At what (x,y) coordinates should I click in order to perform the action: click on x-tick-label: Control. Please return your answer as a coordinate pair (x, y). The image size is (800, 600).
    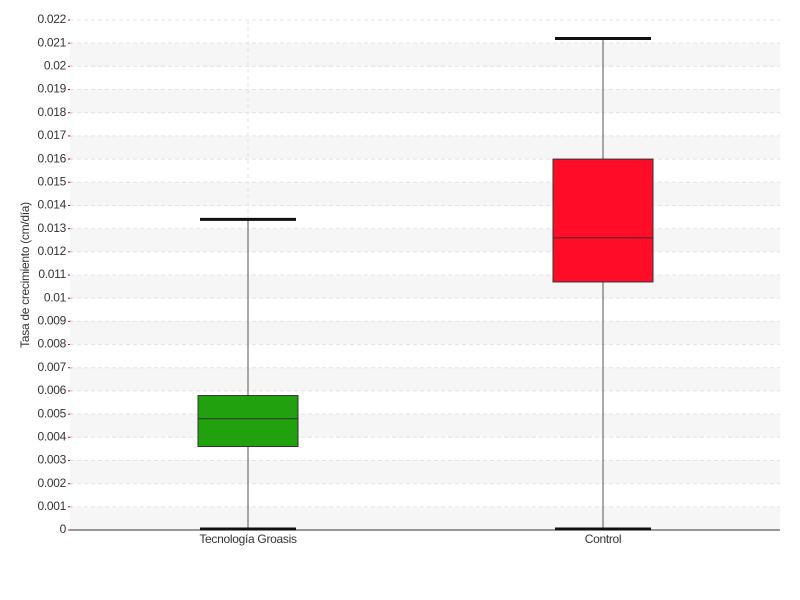
    Looking at the image, I should click on (603, 539).